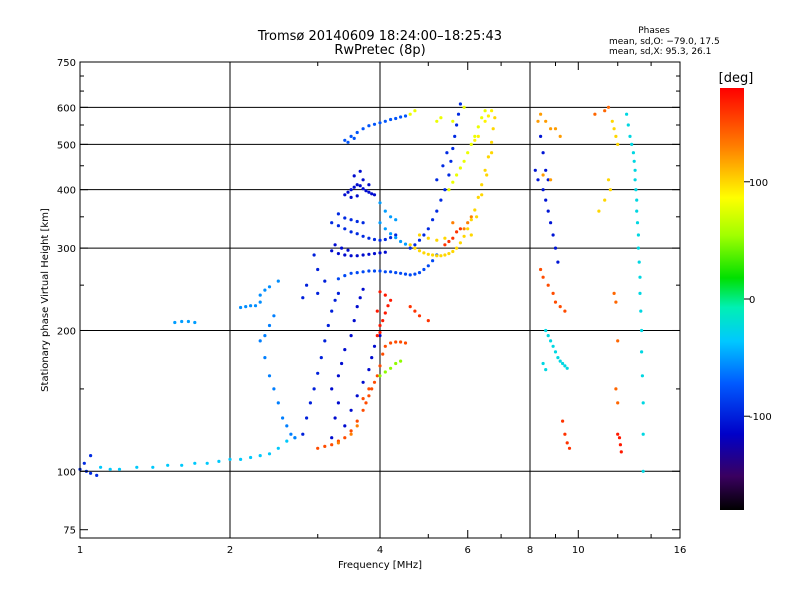 This screenshot has width=800, height=600. I want to click on y-tick-label: 100, so click(66, 472).